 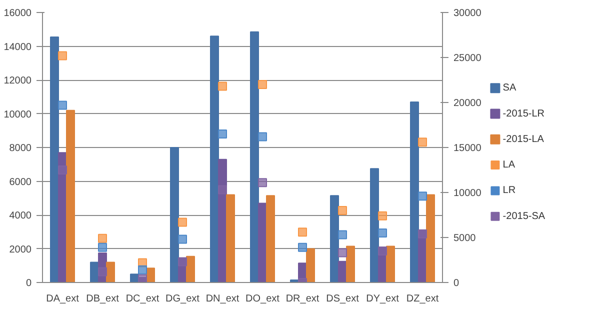 What do you see at coordinates (465, 238) in the screenshot?
I see `y2-tick-label: 5000` at bounding box center [465, 238].